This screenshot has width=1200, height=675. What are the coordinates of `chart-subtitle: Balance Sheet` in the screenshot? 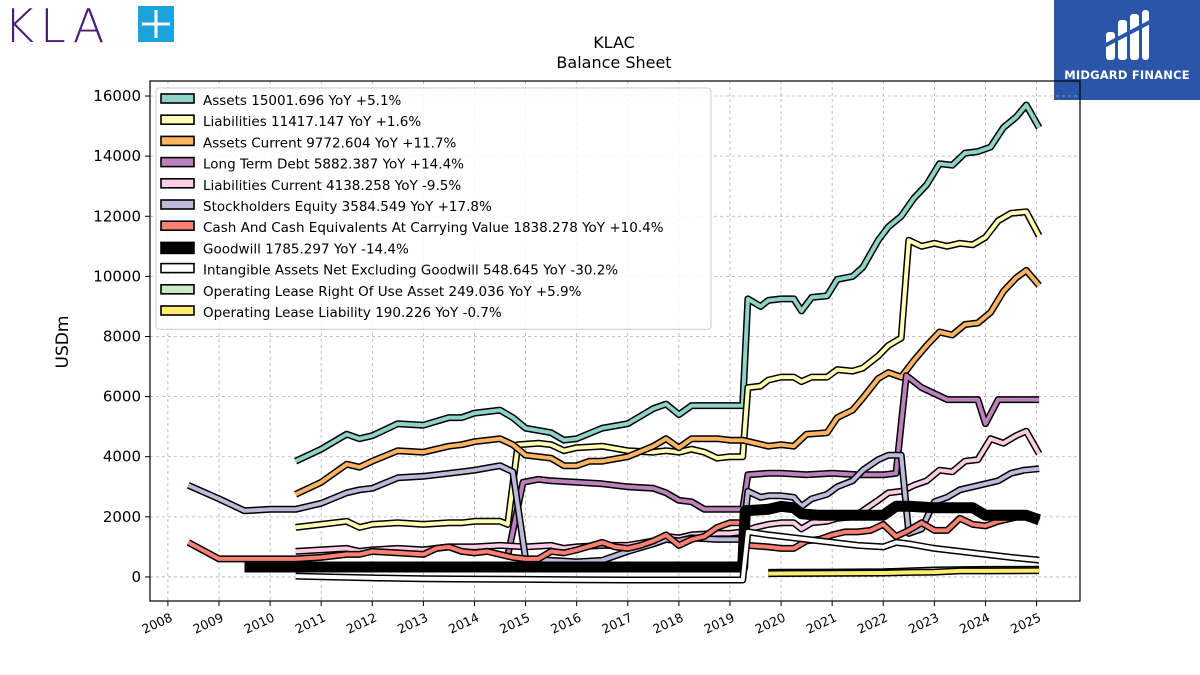 It's located at (613, 62).